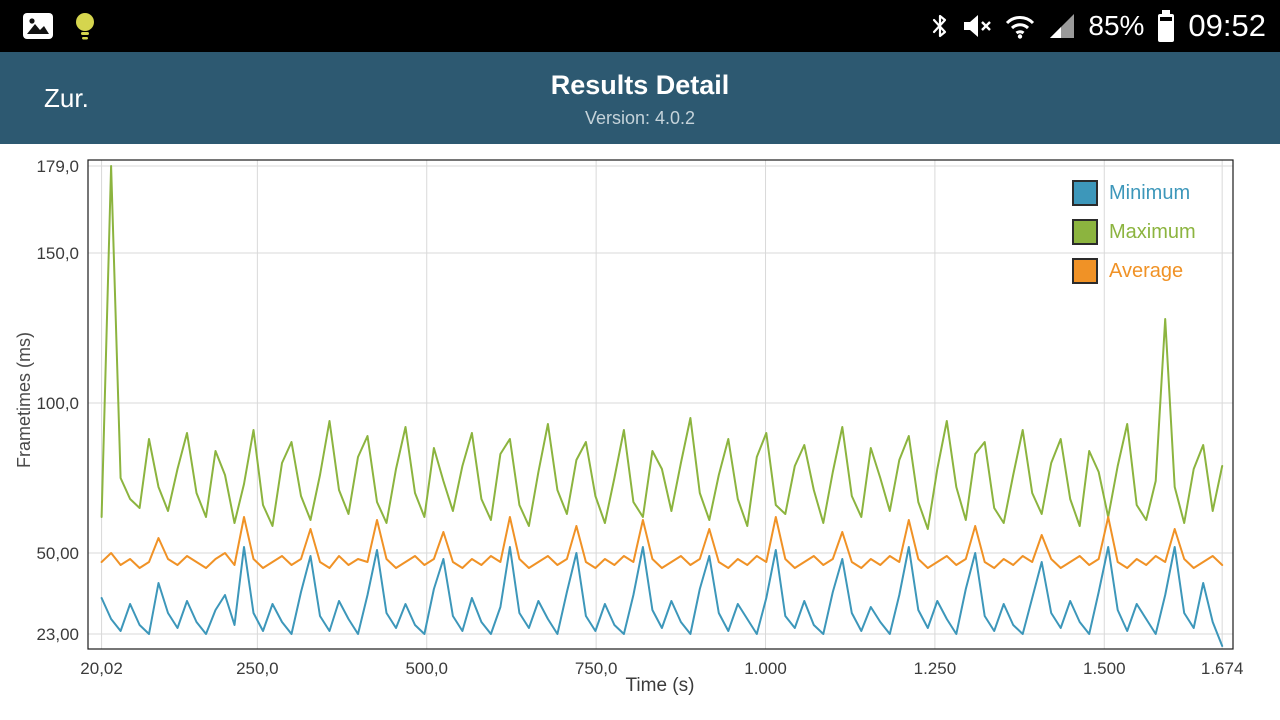 This screenshot has width=1280, height=720. I want to click on maximum-swatch, so click(1085, 232).